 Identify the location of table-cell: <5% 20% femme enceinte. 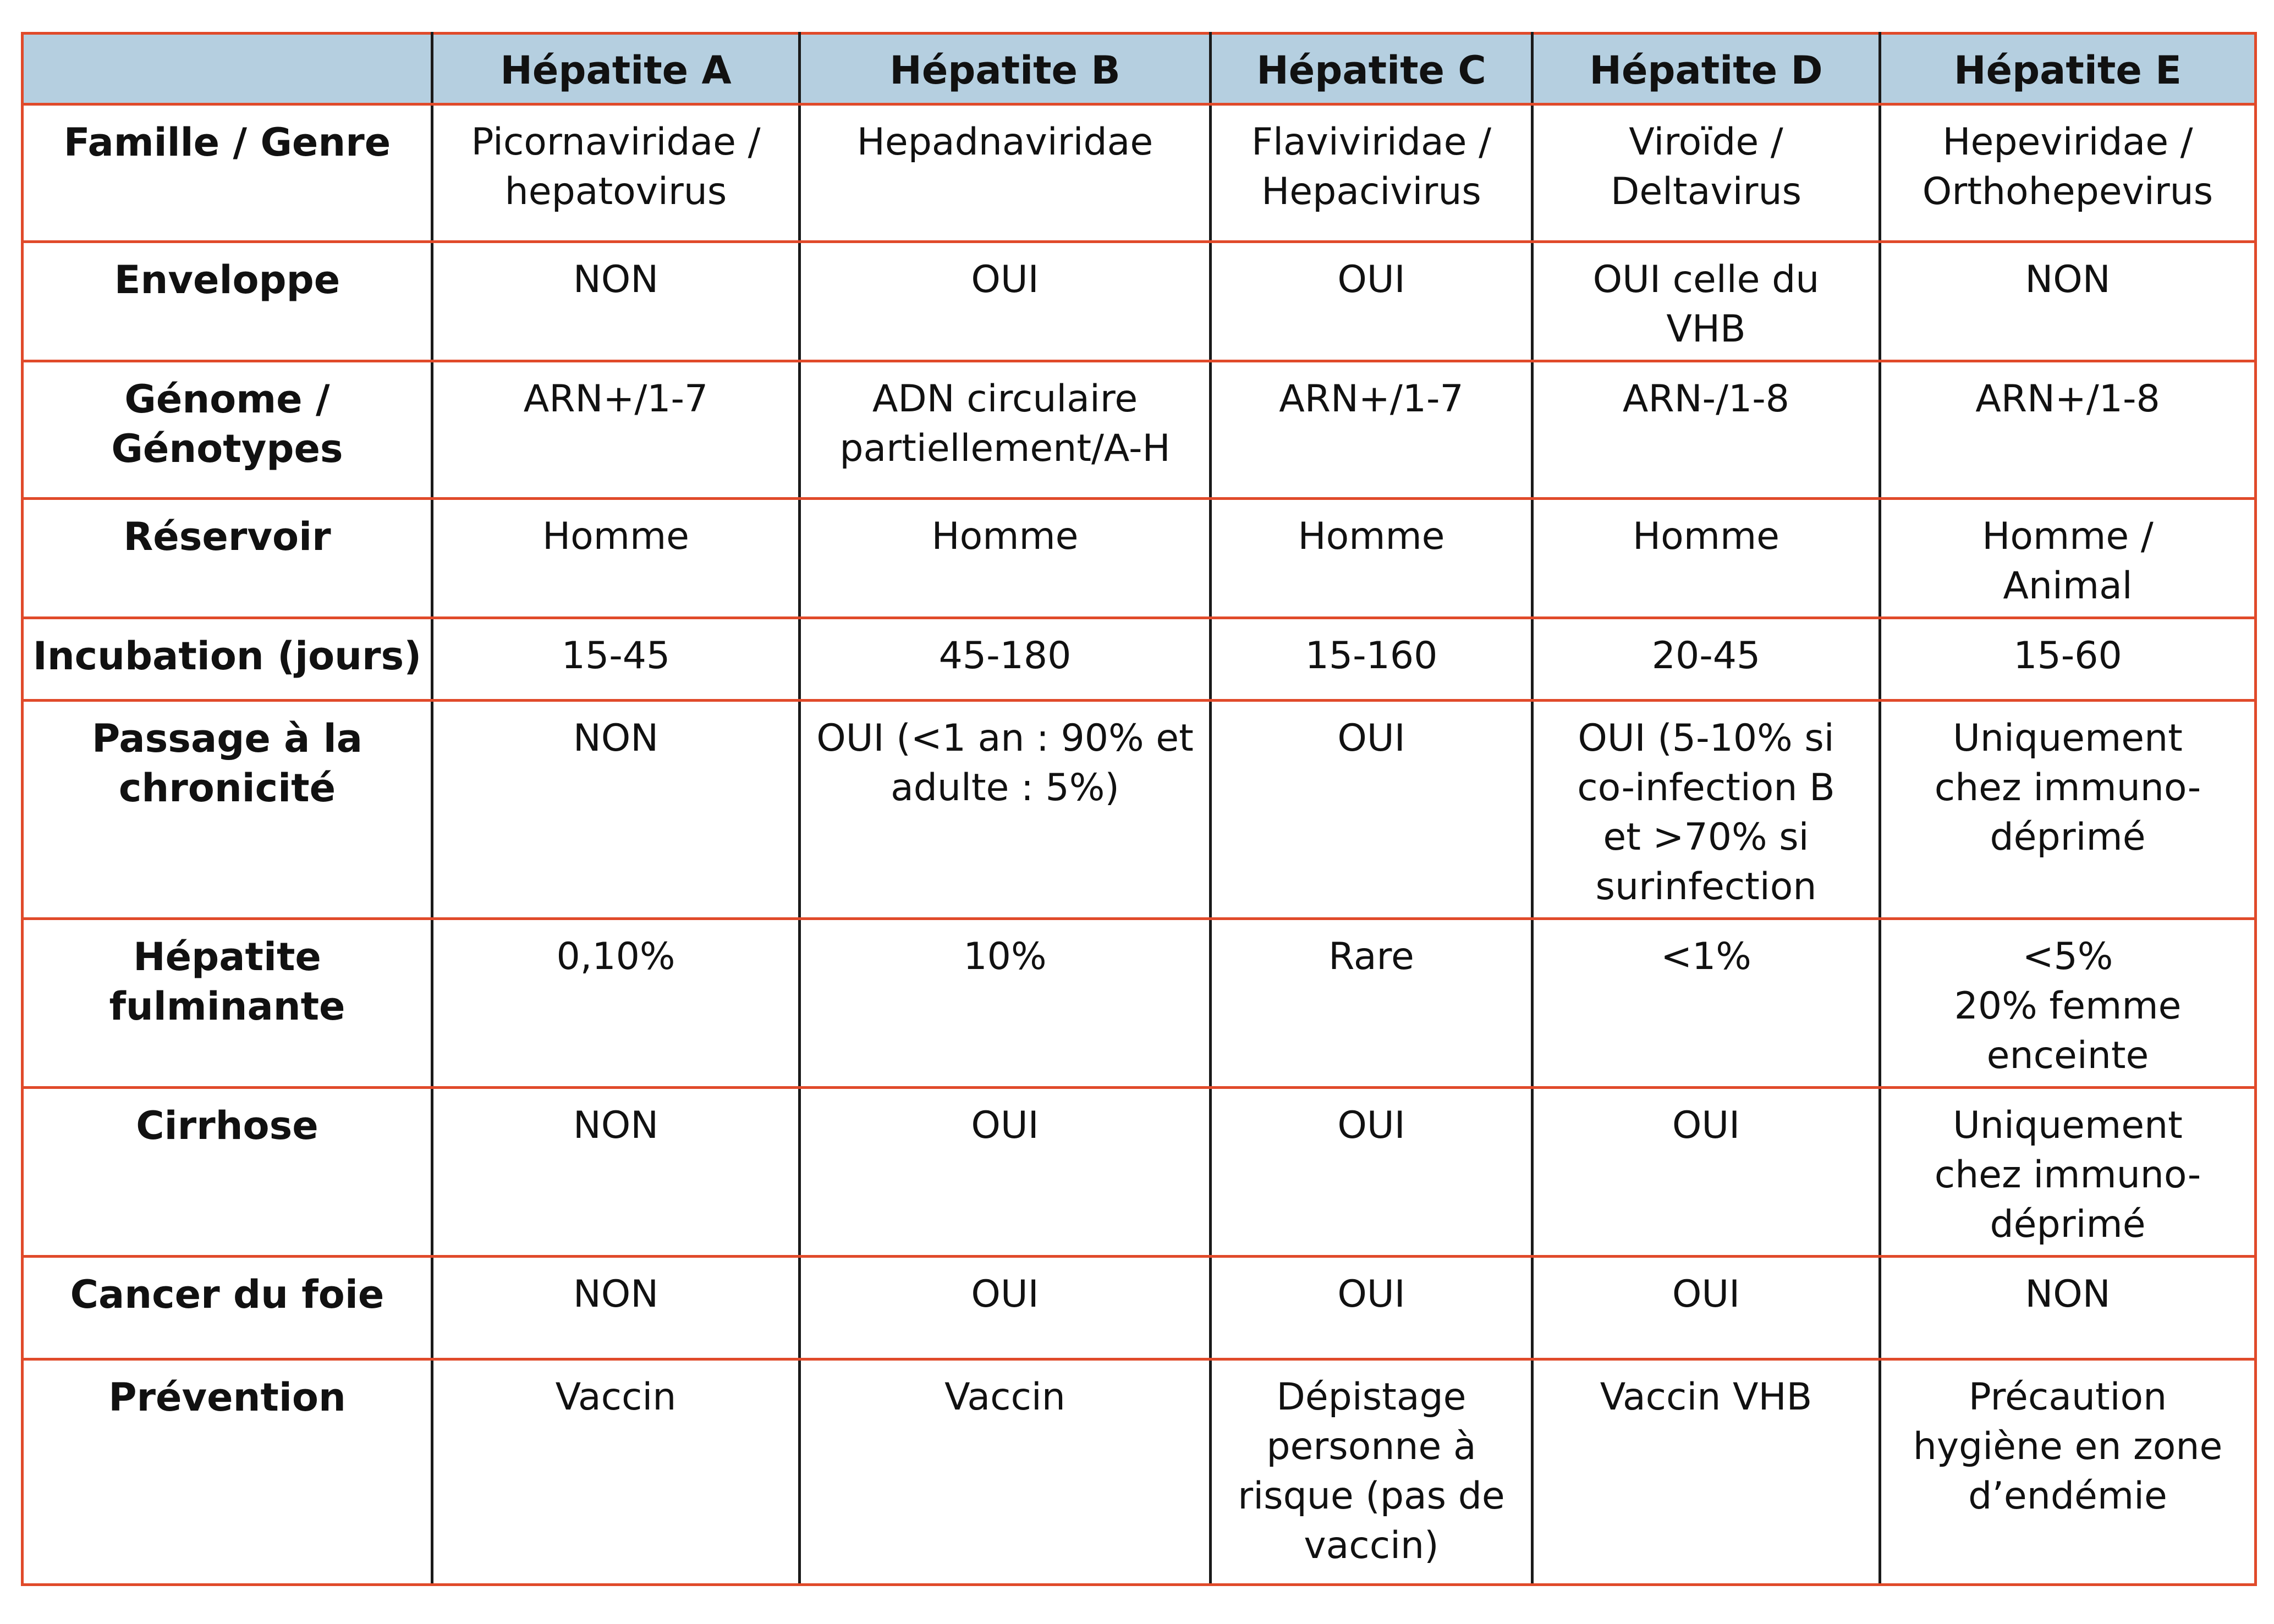
(2067, 1003).